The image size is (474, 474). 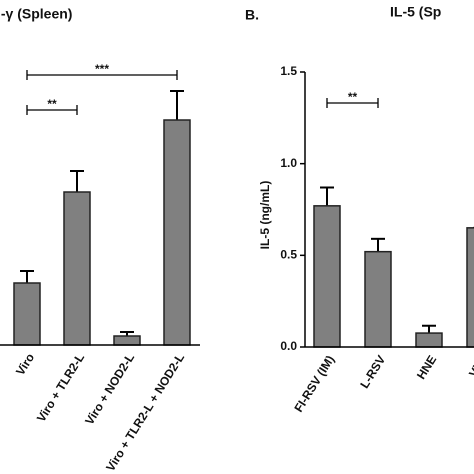 What do you see at coordinates (426, 367) in the screenshot?
I see `x-tick-label: HNE` at bounding box center [426, 367].